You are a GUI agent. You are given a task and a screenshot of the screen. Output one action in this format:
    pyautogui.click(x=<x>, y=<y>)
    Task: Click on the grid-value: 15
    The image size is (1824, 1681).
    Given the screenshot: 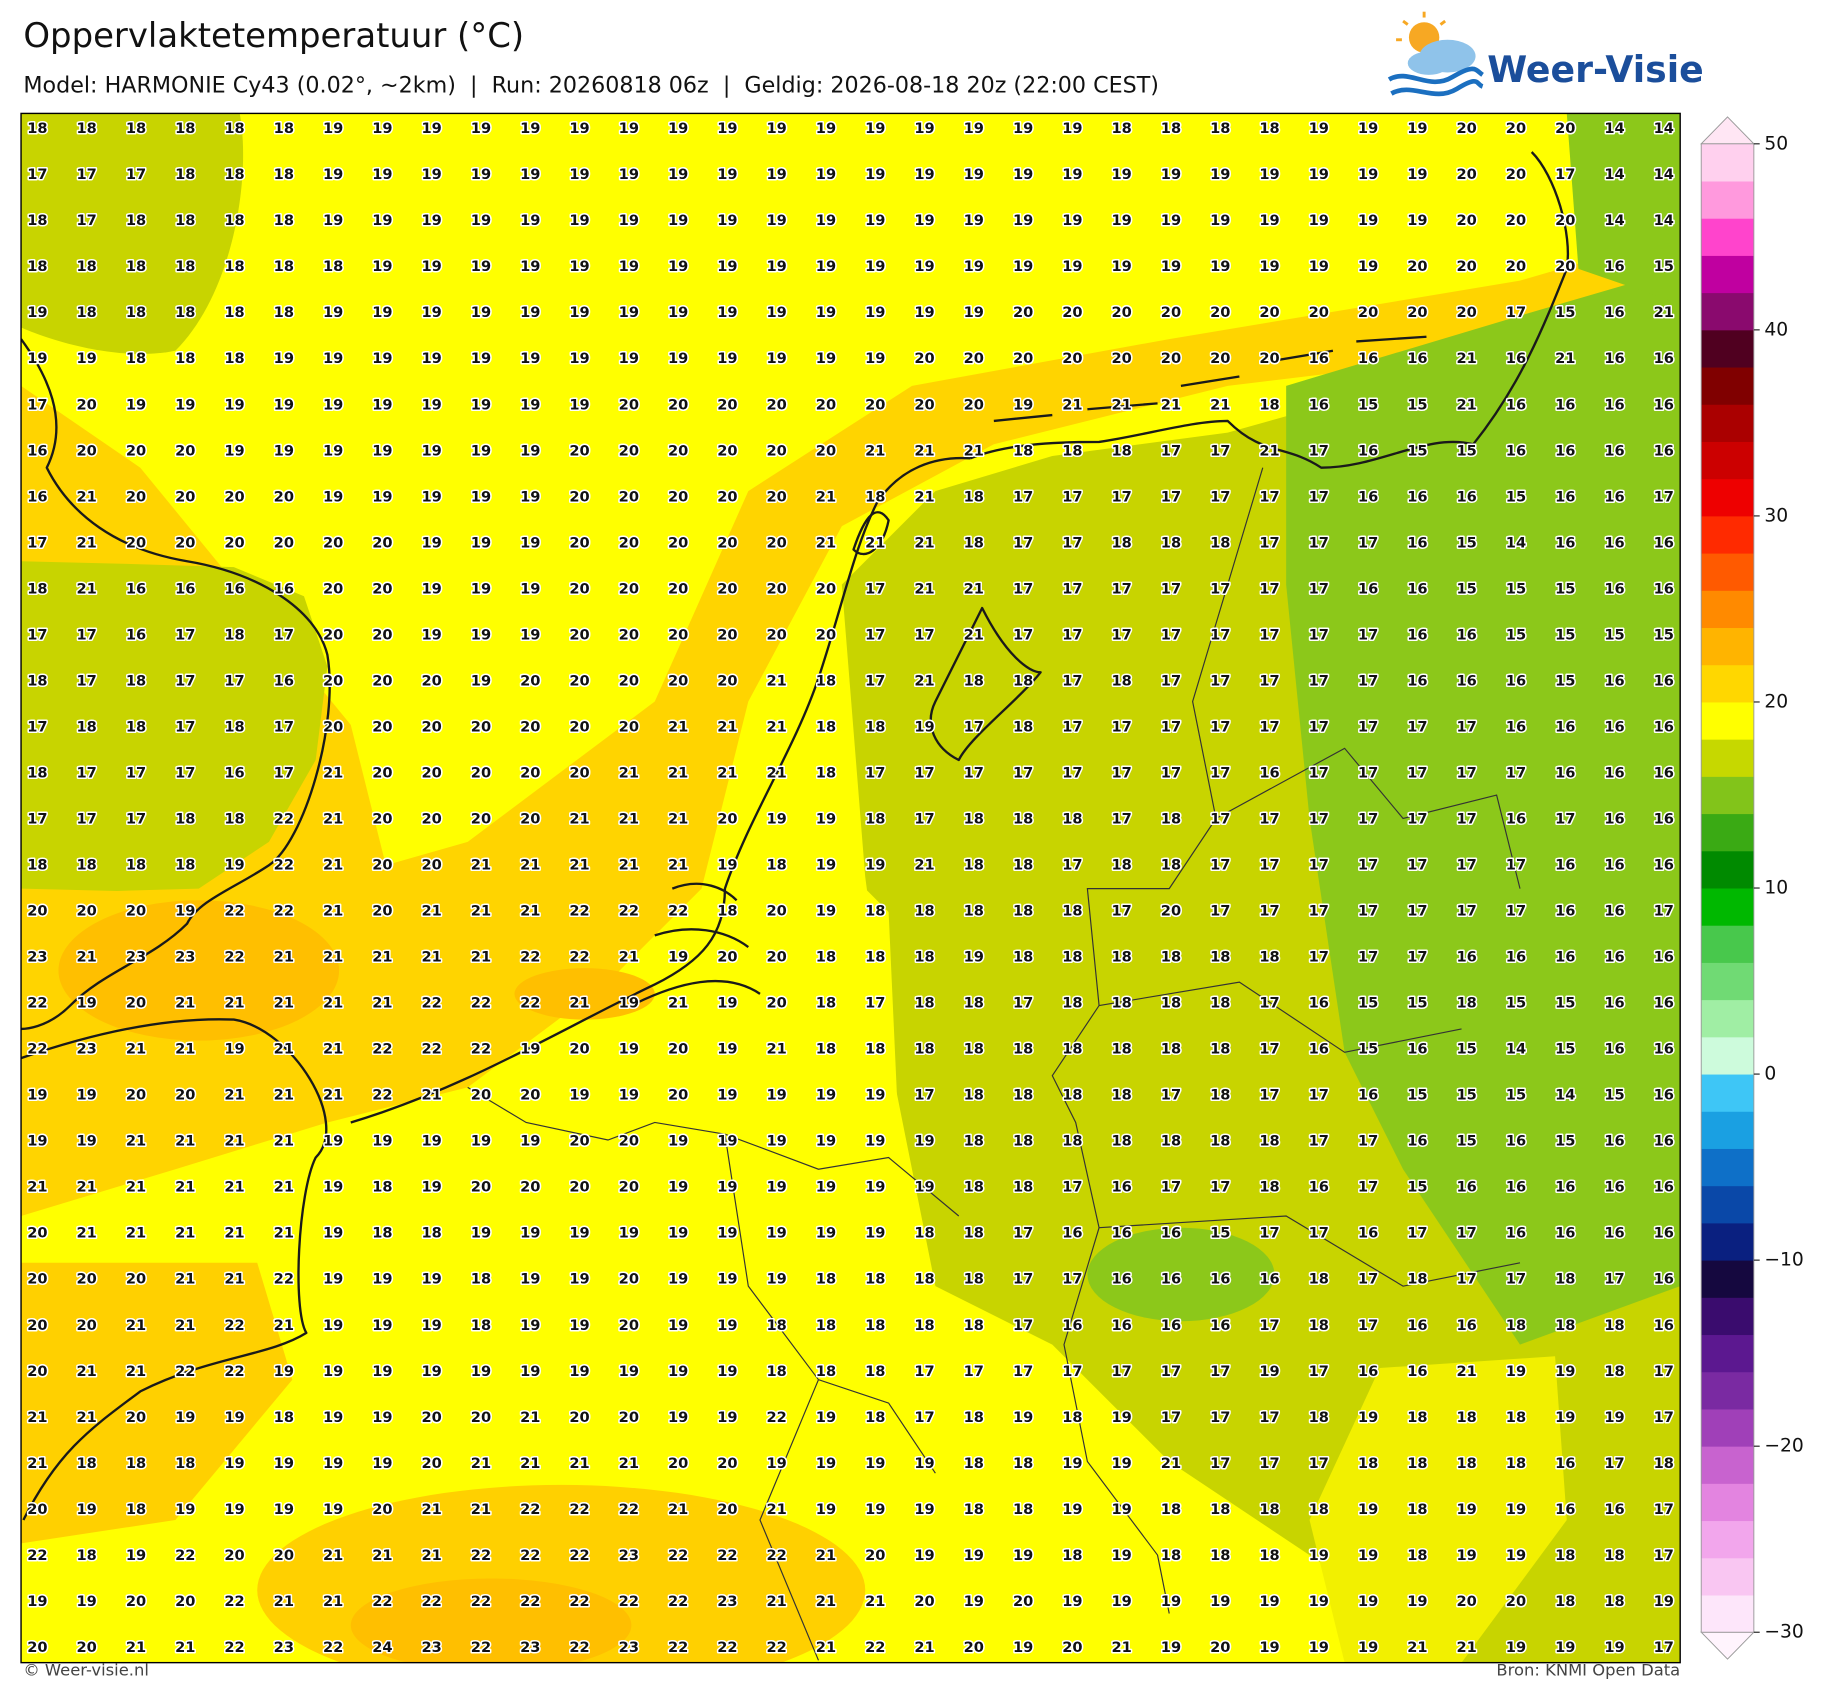 What is the action you would take?
    pyautogui.click(x=1368, y=404)
    